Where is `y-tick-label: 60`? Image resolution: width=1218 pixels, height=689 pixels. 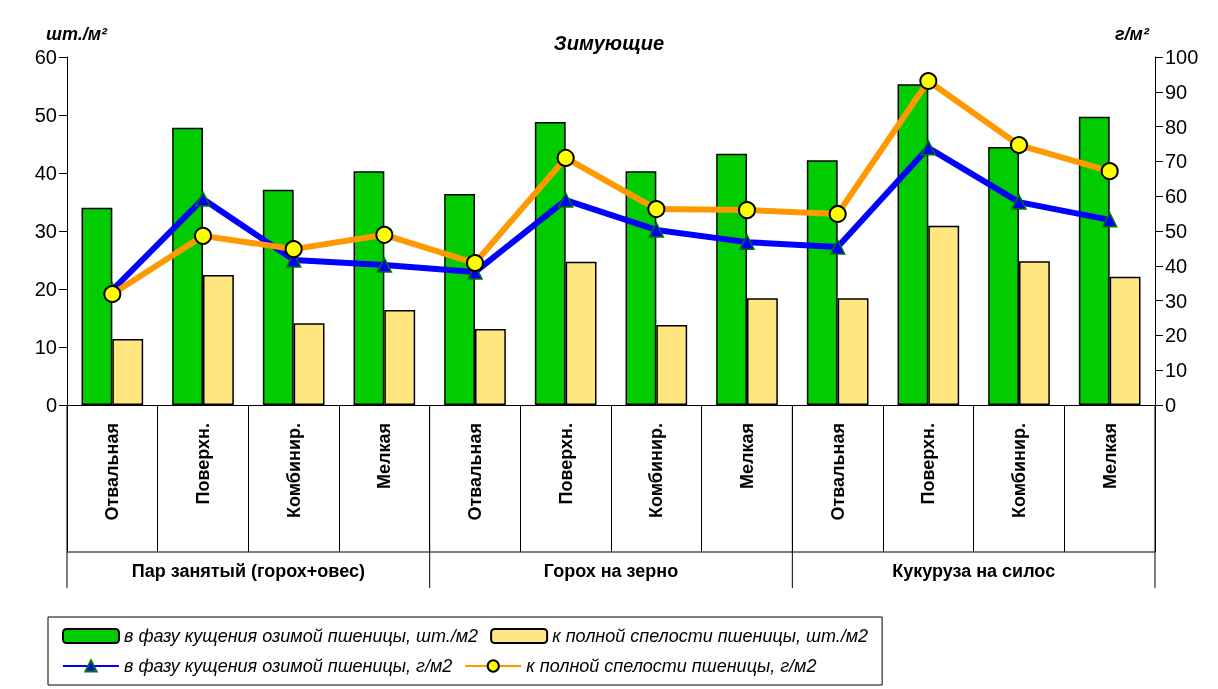
y-tick-label: 60 is located at coordinates (45, 57).